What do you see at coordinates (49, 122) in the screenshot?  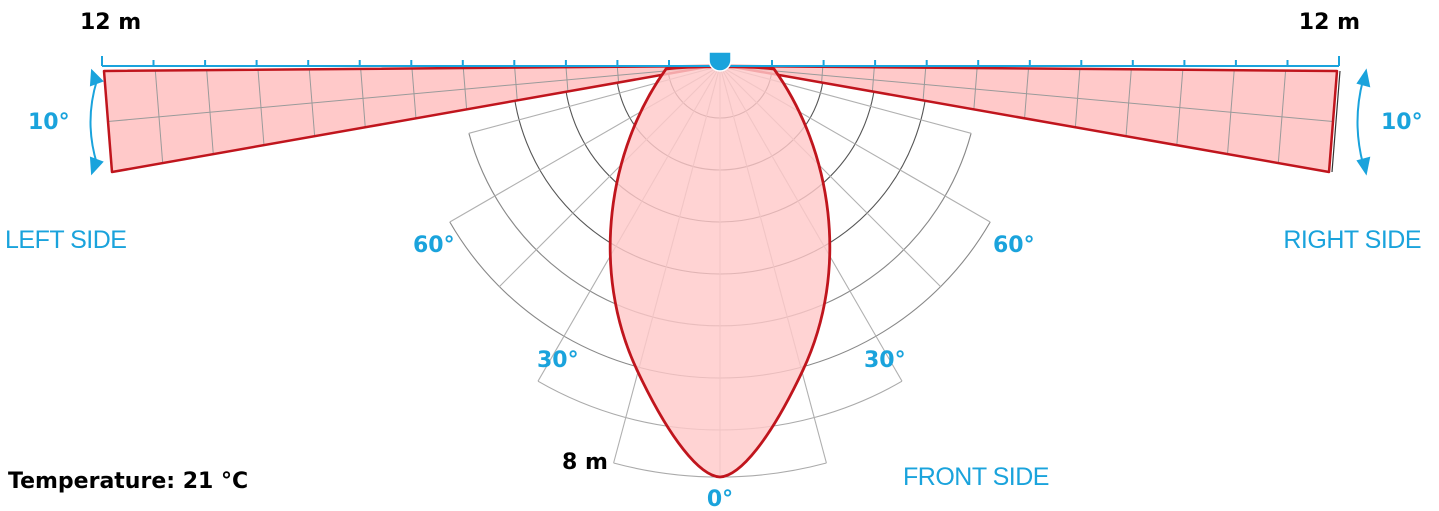 I see `left-tilt-label: 10°` at bounding box center [49, 122].